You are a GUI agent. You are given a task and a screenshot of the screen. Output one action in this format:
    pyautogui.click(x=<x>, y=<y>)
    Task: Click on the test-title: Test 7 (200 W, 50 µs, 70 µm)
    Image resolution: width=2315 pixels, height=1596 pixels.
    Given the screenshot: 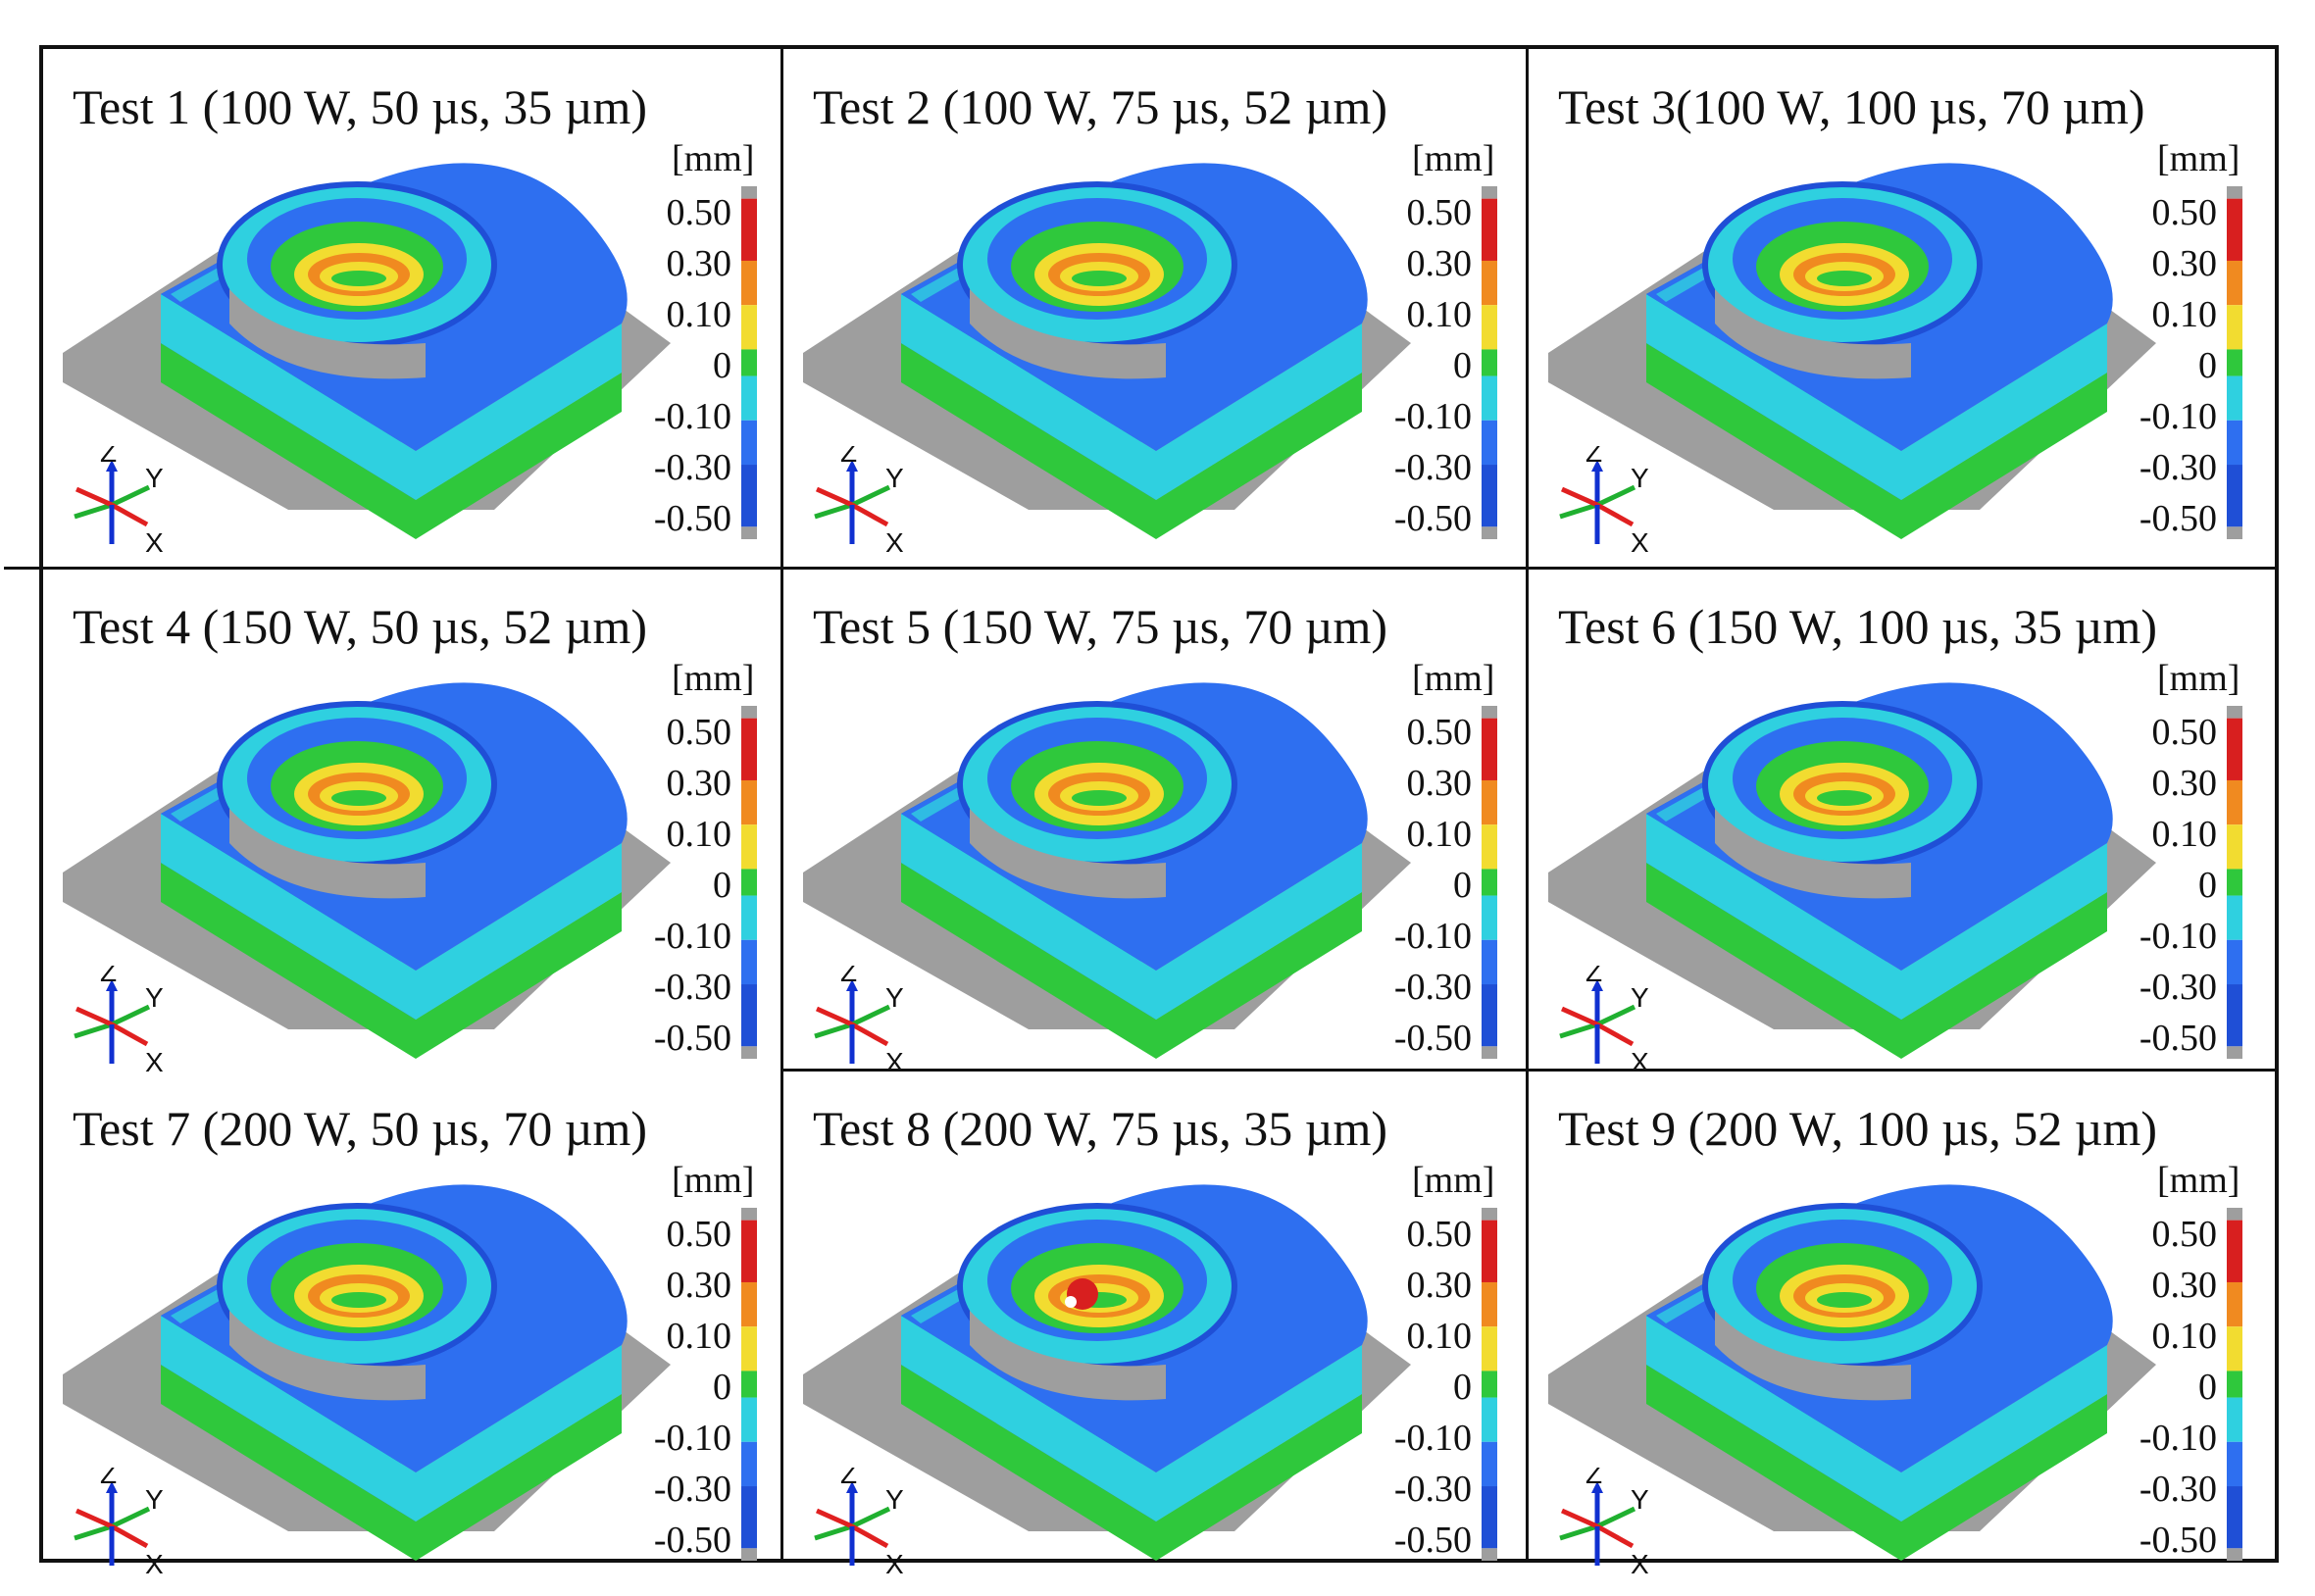 What is the action you would take?
    pyautogui.click(x=360, y=1128)
    